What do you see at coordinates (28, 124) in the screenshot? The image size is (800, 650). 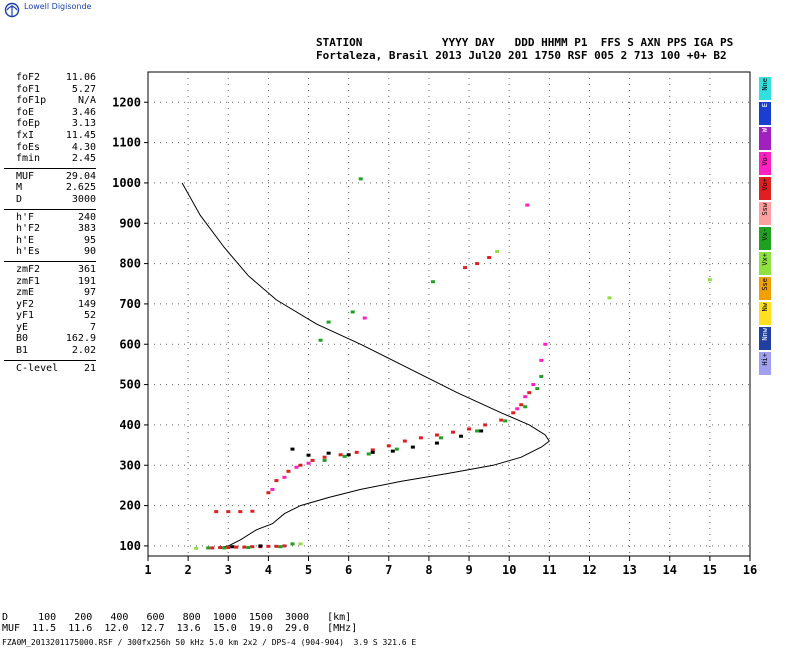 I see `param-name: foEp` at bounding box center [28, 124].